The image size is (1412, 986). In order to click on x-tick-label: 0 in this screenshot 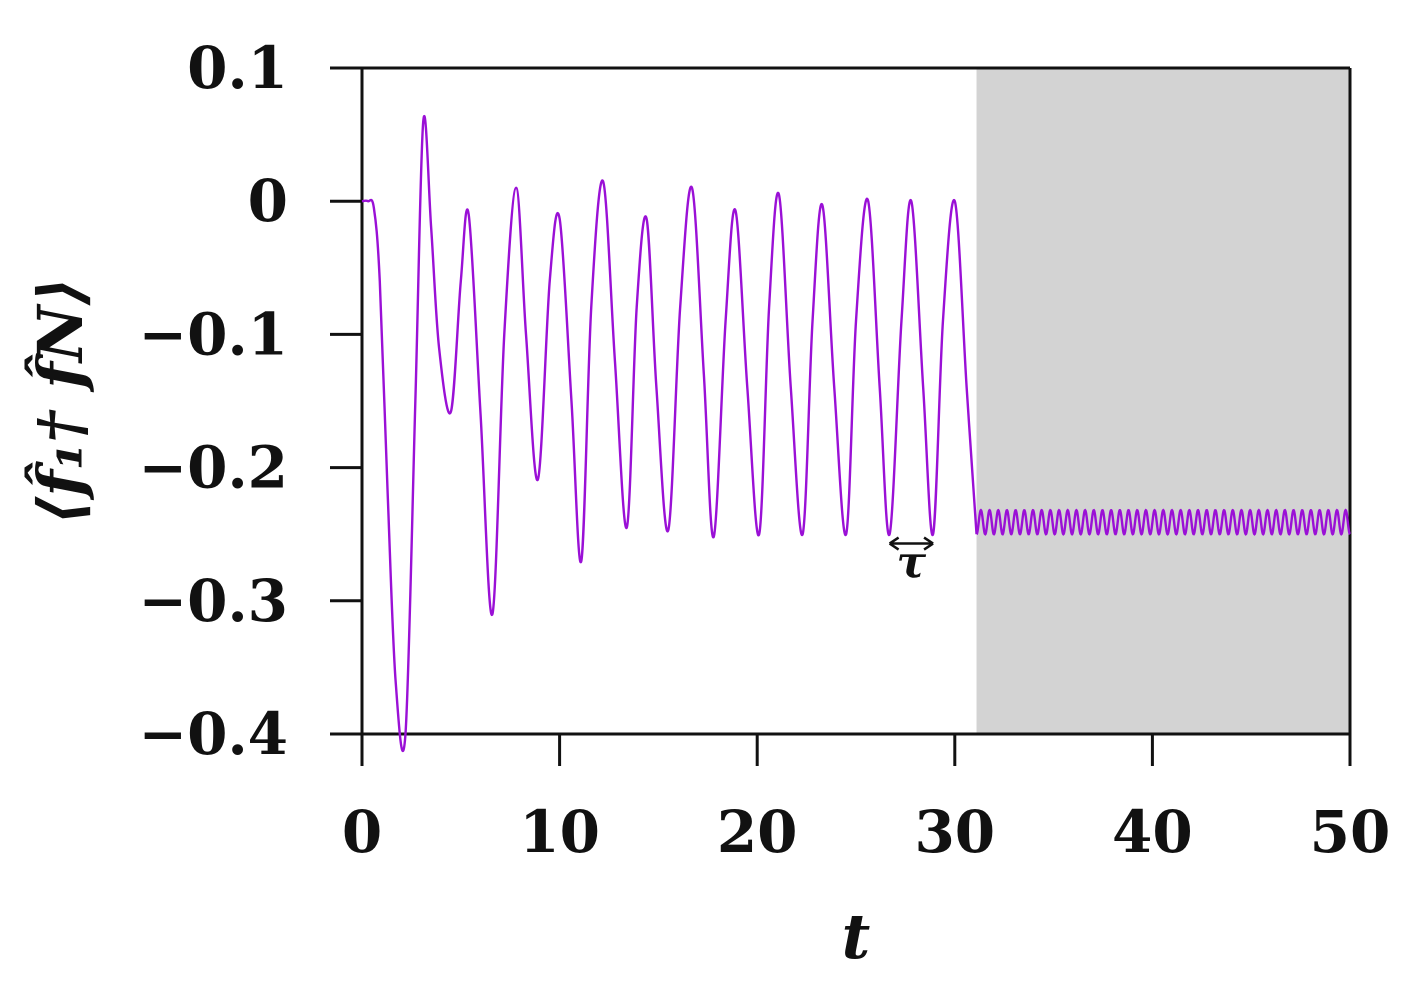, I will do `click(362, 832)`.